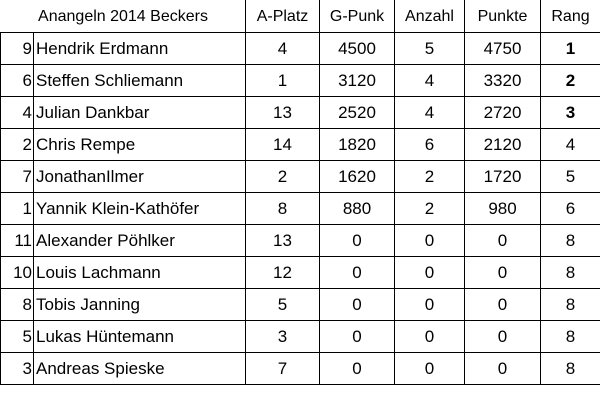 The width and height of the screenshot is (600, 400). I want to click on rang-cell: 2, so click(570, 80).